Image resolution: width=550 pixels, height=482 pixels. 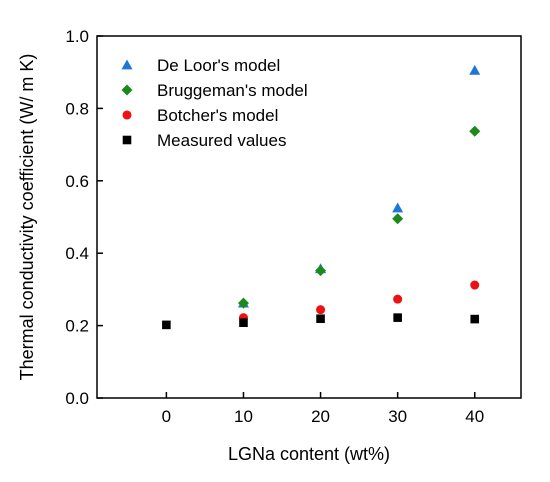 I want to click on x-tick-label: 20, so click(x=320, y=416).